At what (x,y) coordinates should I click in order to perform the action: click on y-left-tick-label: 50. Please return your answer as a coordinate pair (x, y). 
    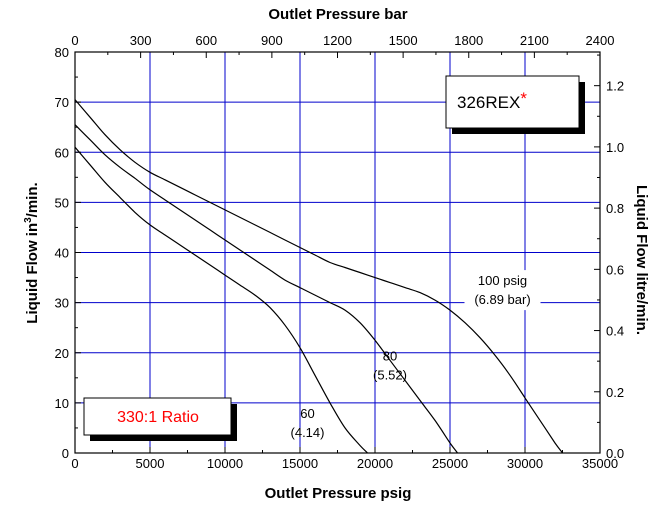
    Looking at the image, I should click on (62, 202).